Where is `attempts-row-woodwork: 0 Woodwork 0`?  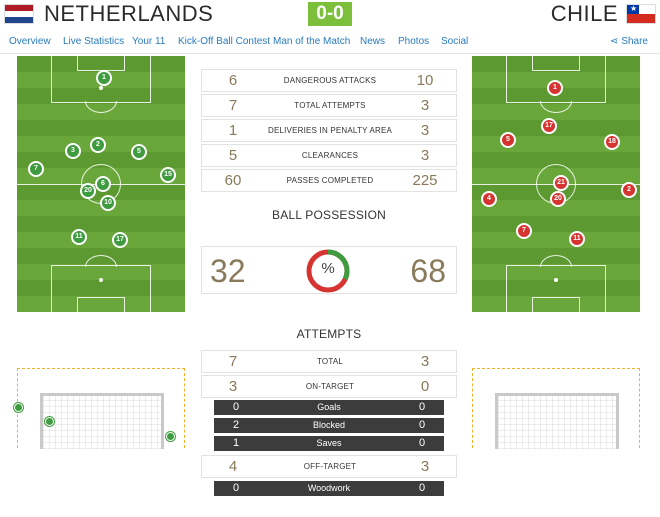 attempts-row-woodwork: 0 Woodwork 0 is located at coordinates (329, 488).